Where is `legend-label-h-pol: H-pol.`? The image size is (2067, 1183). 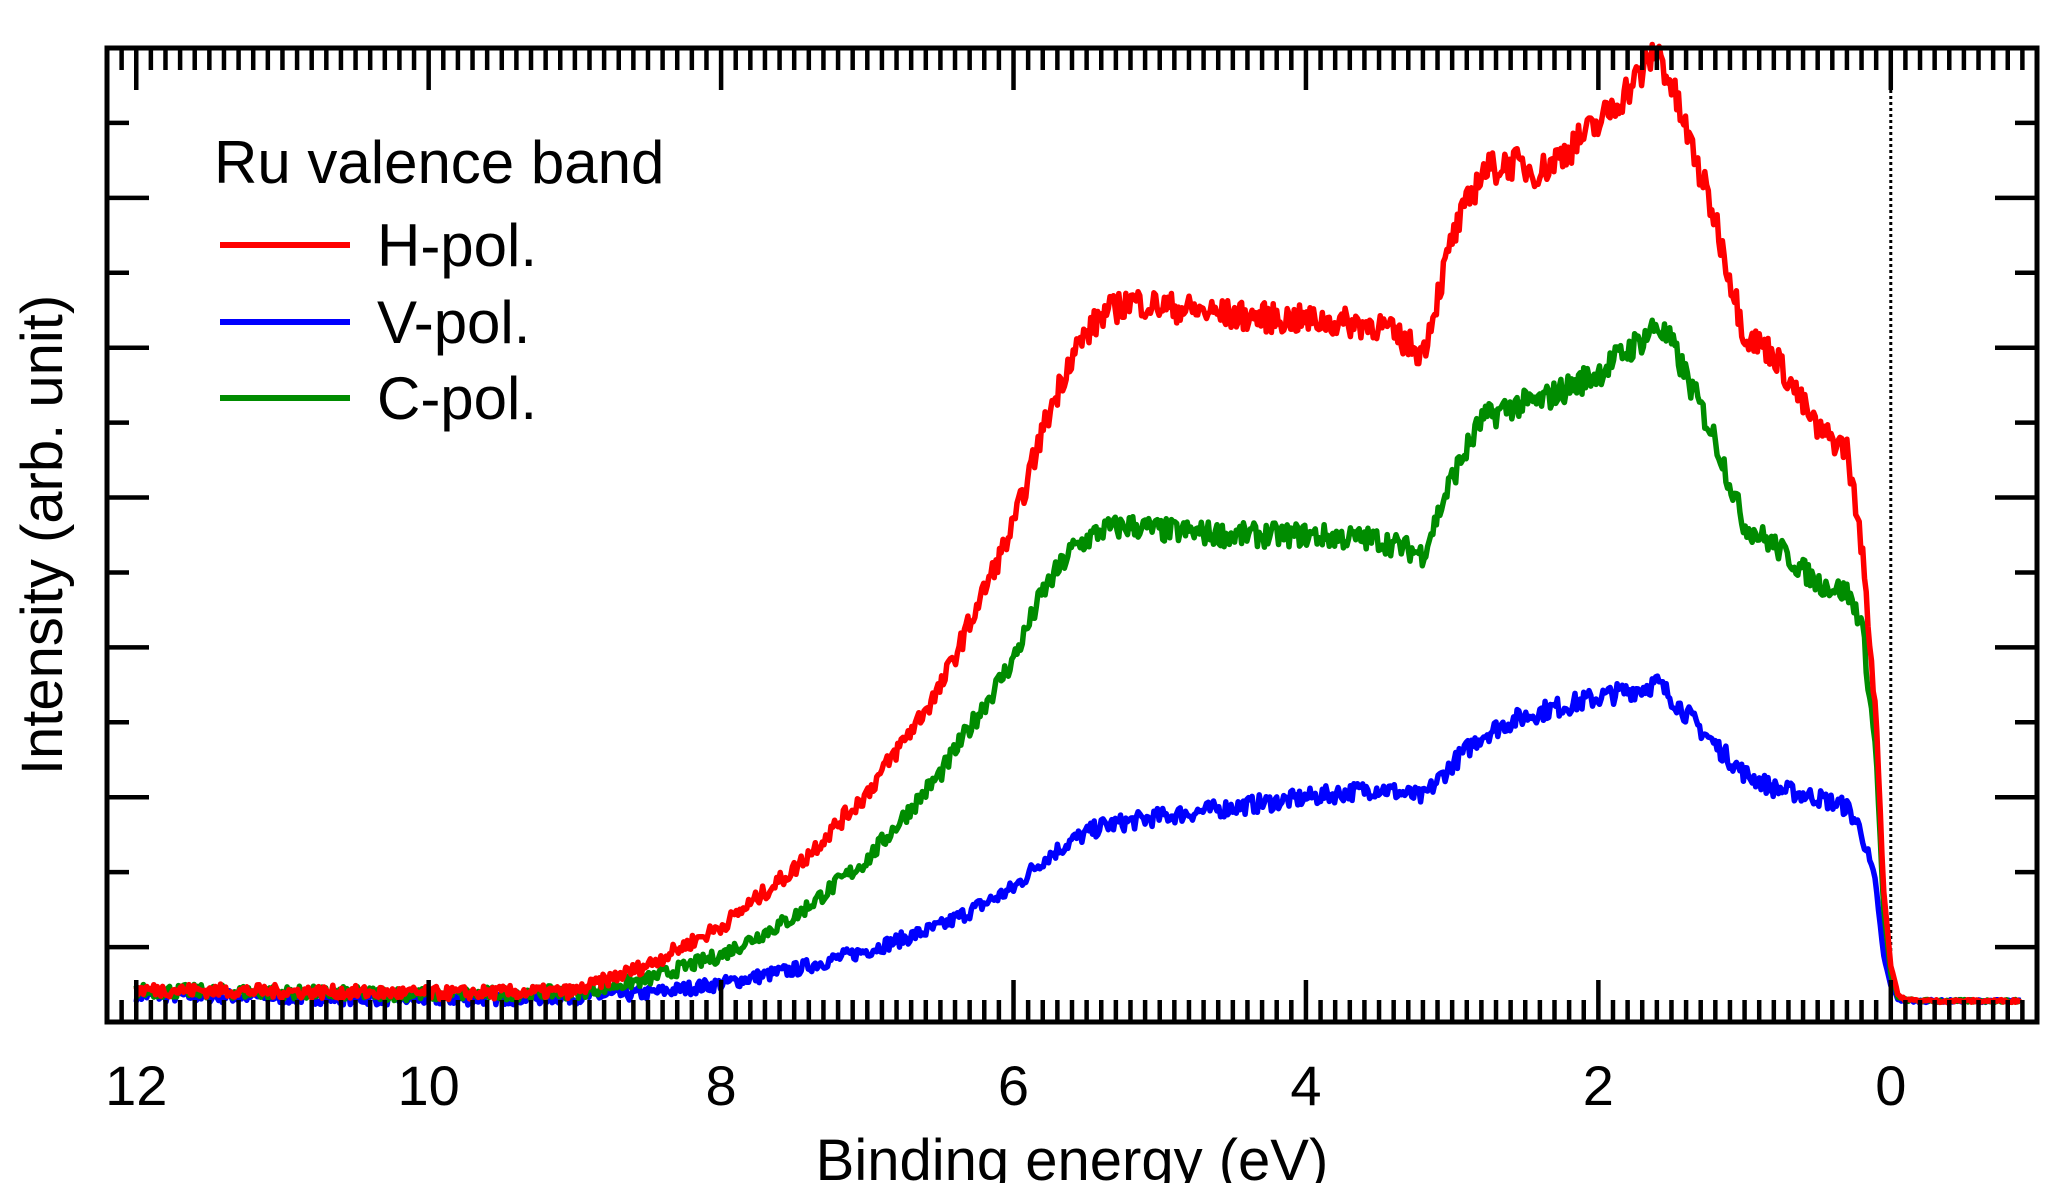 legend-label-h-pol: H-pol. is located at coordinates (457, 245).